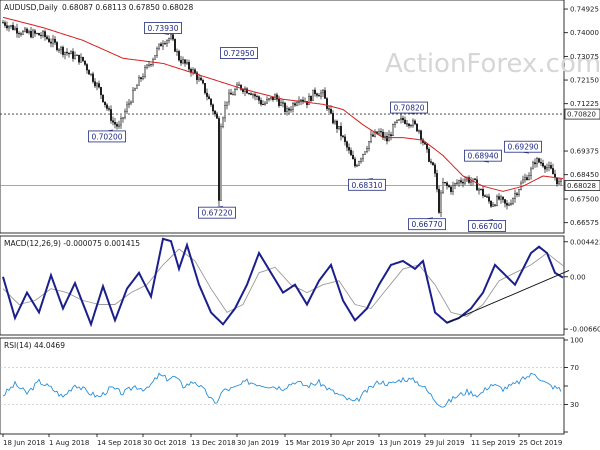 This screenshot has height=450, width=600. What do you see at coordinates (445, 443) in the screenshot?
I see `x-tick-label: 29 Jul 2019` at bounding box center [445, 443].